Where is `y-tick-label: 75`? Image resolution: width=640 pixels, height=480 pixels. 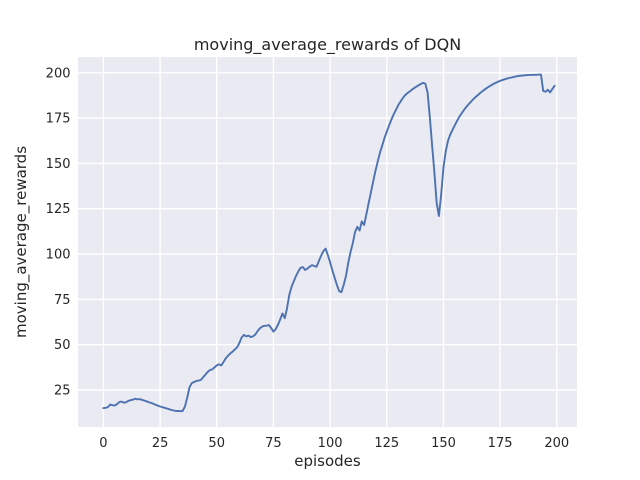 y-tick-label: 75 is located at coordinates (62, 300).